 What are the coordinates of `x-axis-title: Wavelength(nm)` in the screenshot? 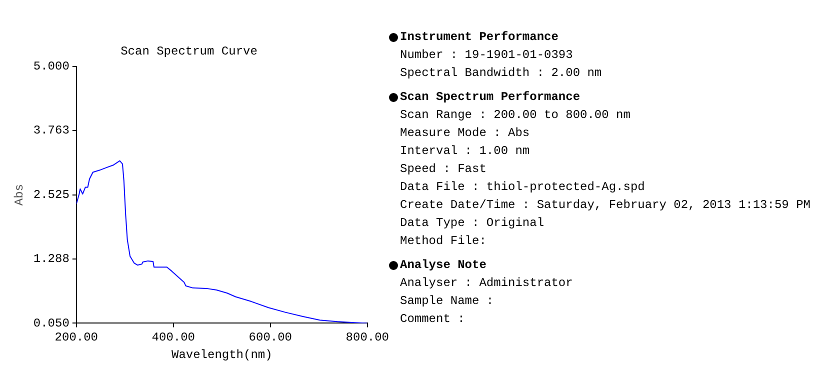 It's located at (221, 355).